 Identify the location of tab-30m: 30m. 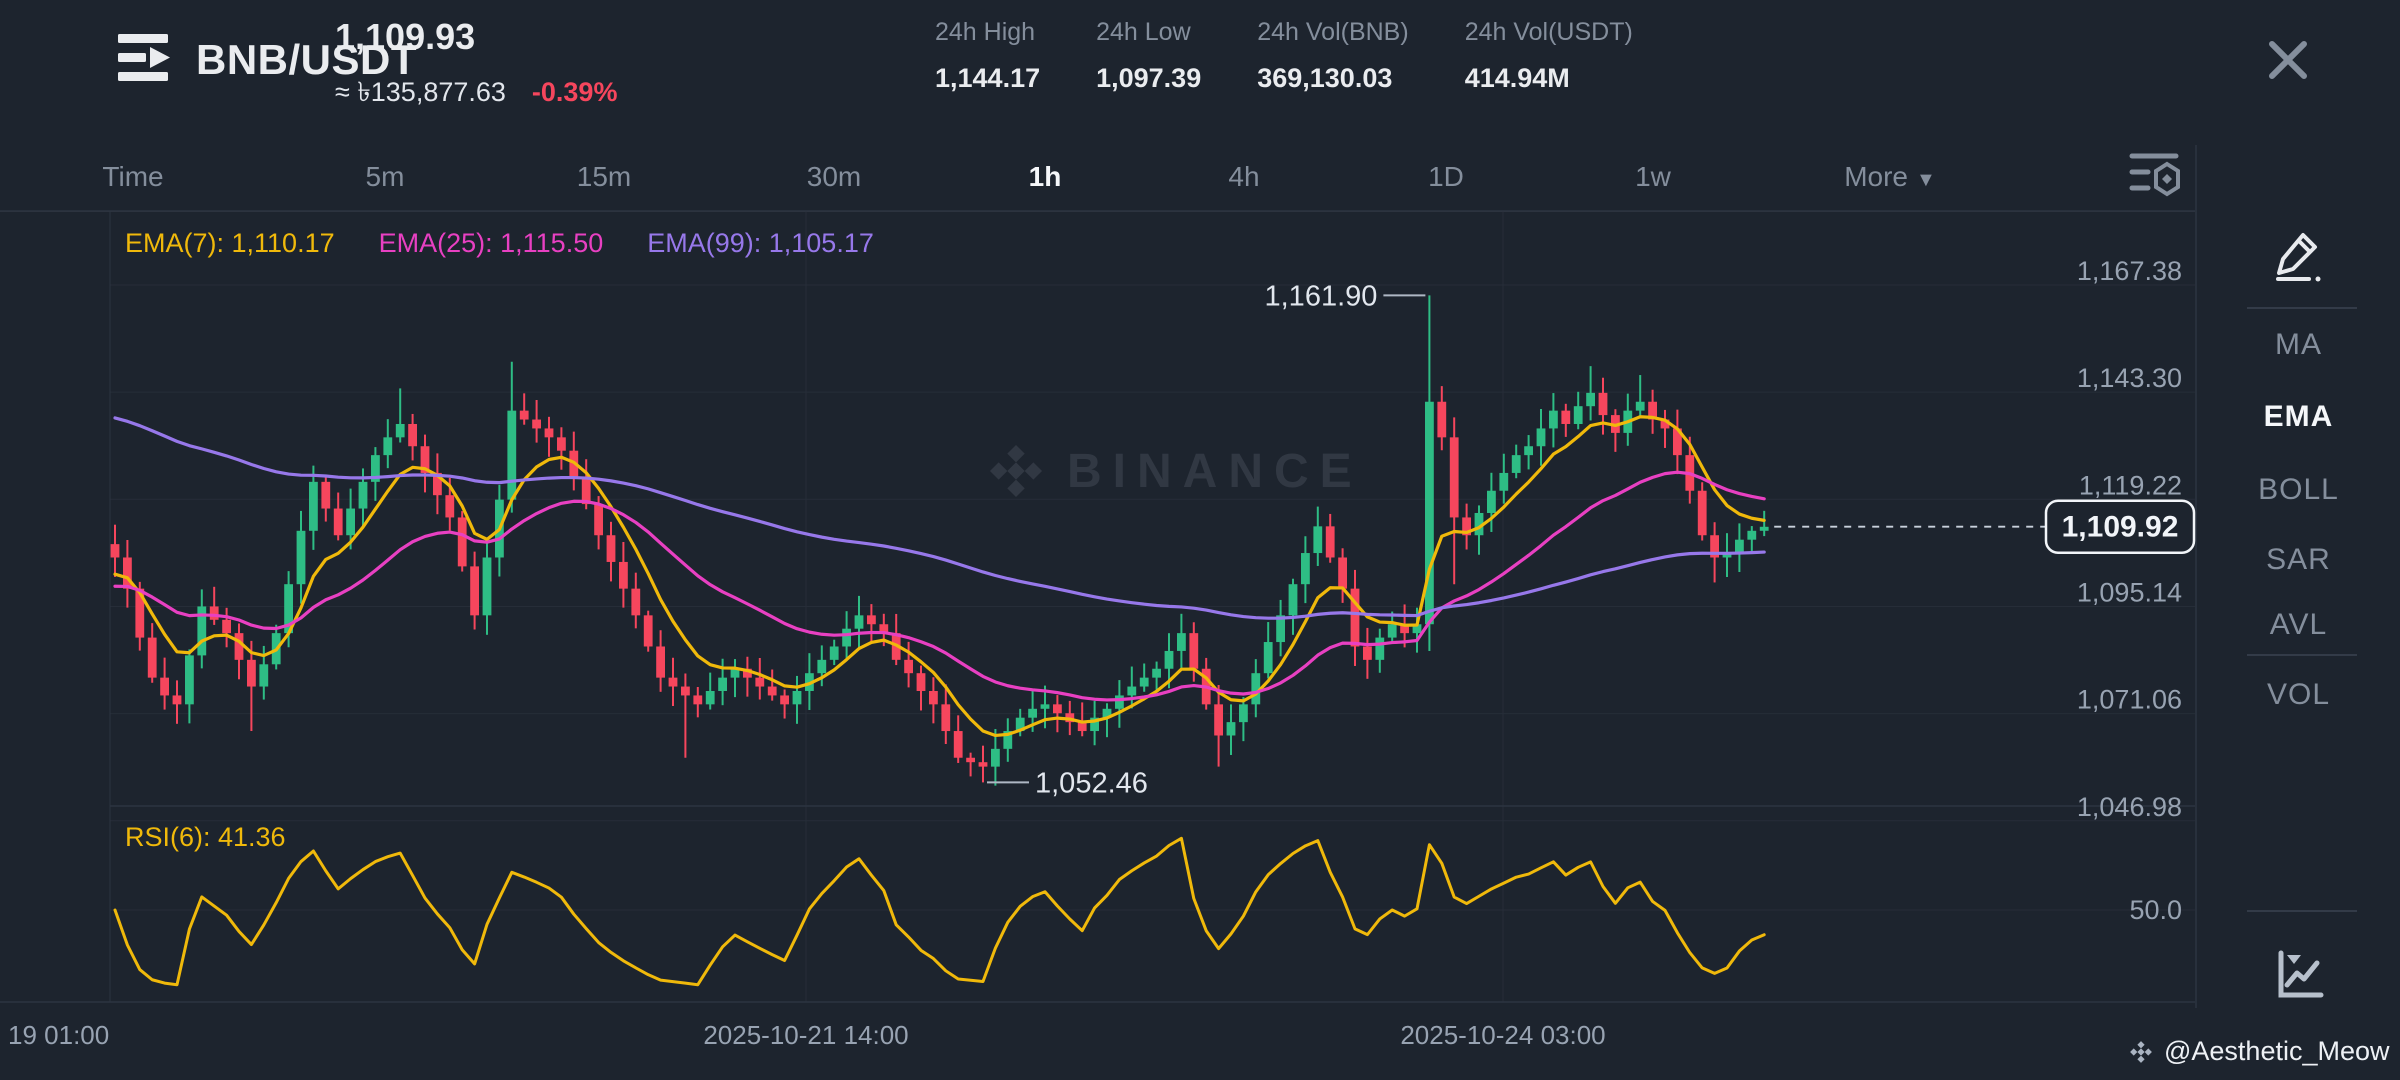
(834, 176).